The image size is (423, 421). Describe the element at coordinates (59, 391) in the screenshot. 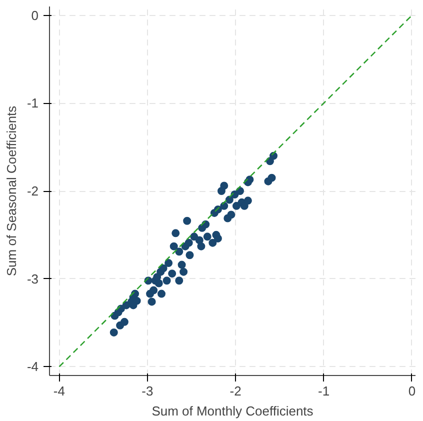

I see `x-tick-label: -4` at that location.